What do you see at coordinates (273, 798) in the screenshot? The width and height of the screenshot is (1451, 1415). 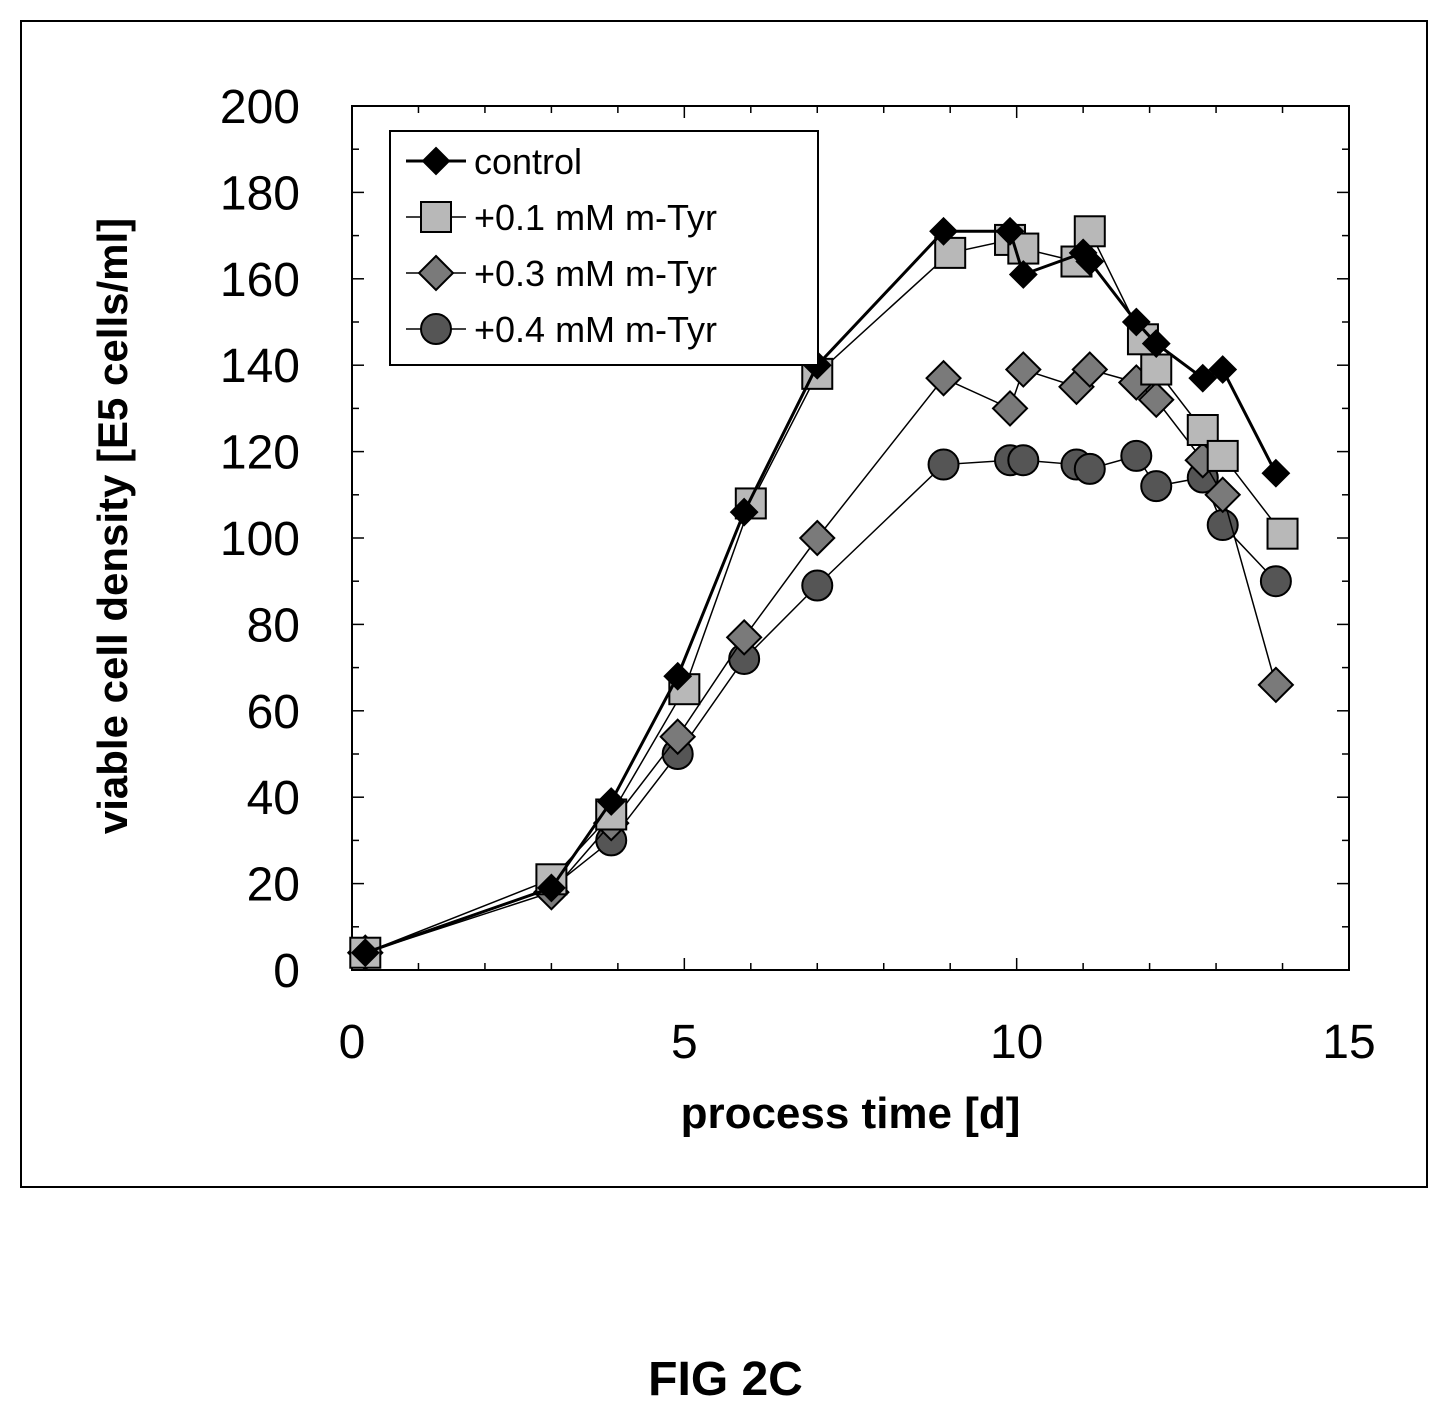 I see `y-tick-label: 40` at bounding box center [273, 798].